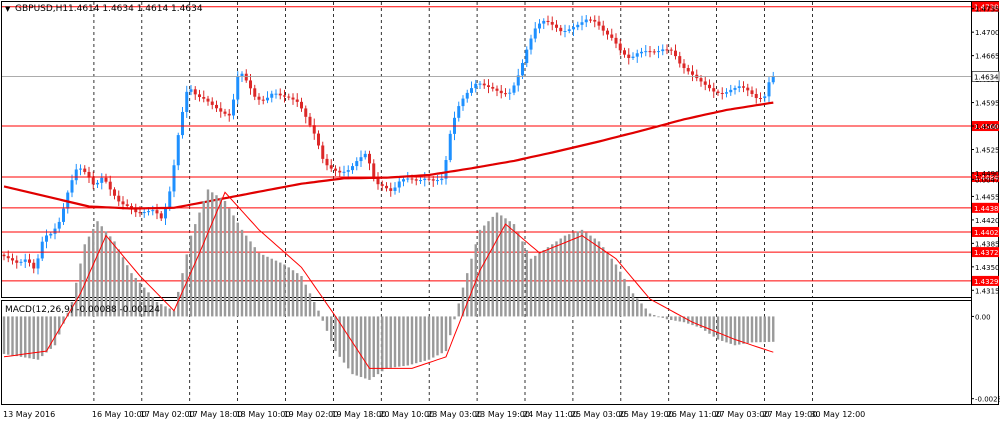  I want to click on time-tick-label: 26 May 11:00, so click(694, 414).